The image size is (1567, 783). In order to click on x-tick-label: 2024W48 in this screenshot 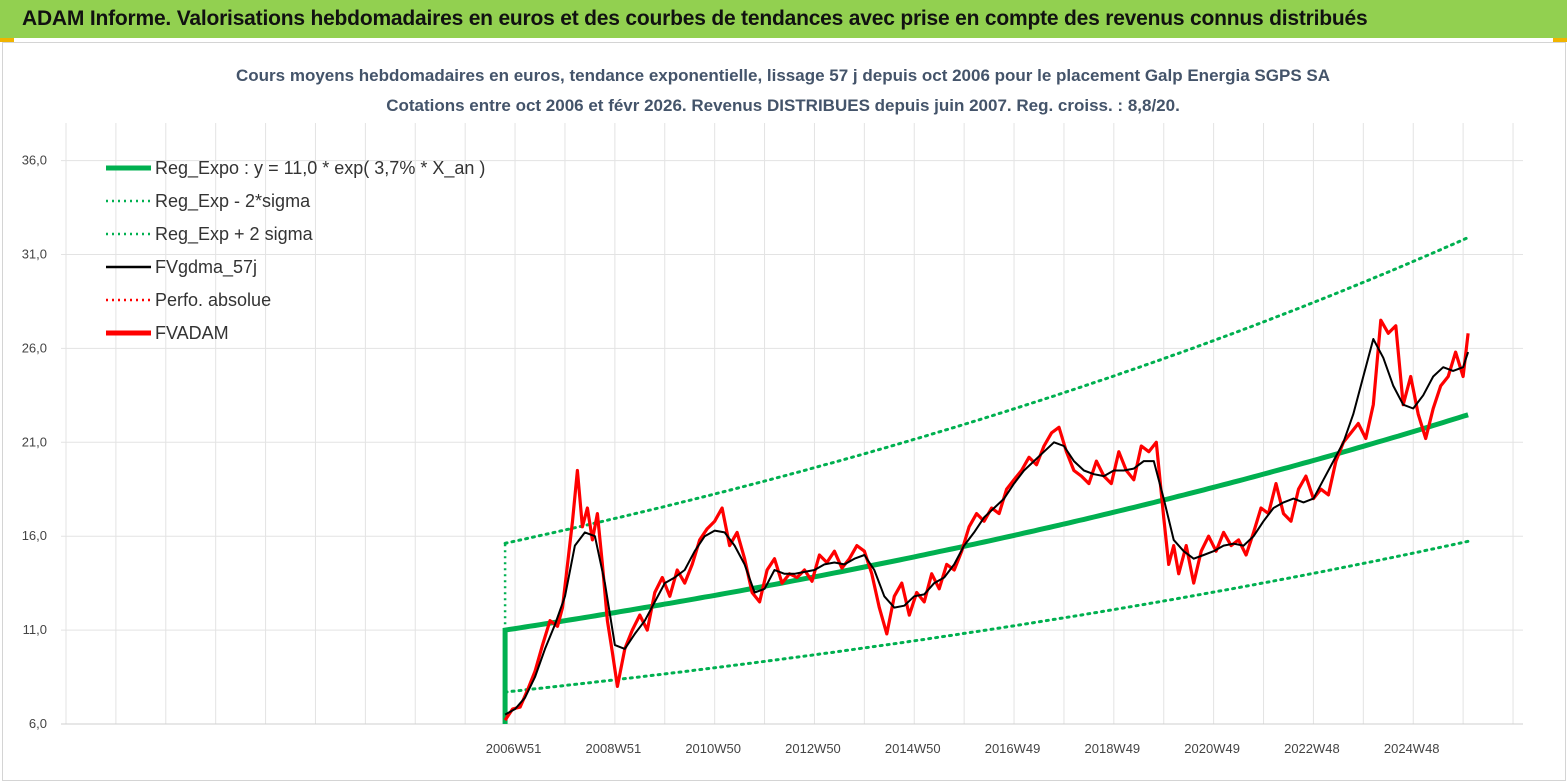, I will do `click(1412, 748)`.